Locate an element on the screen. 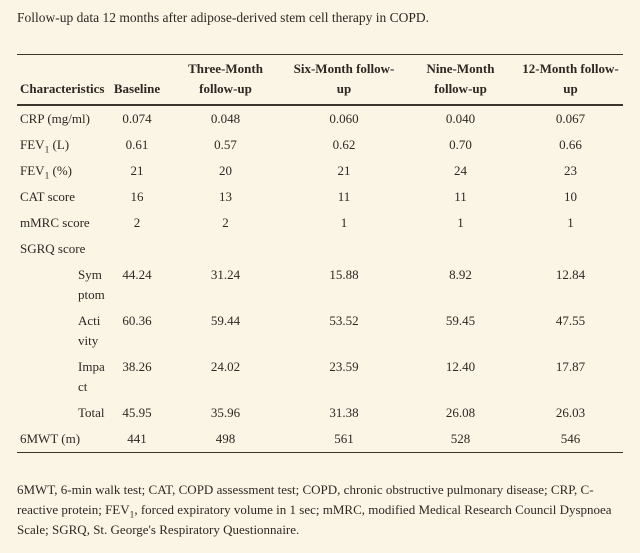 The height and width of the screenshot is (553, 640). table-row: Total 45.95 35.96 31.38 26.08 26.03 is located at coordinates (320, 413).